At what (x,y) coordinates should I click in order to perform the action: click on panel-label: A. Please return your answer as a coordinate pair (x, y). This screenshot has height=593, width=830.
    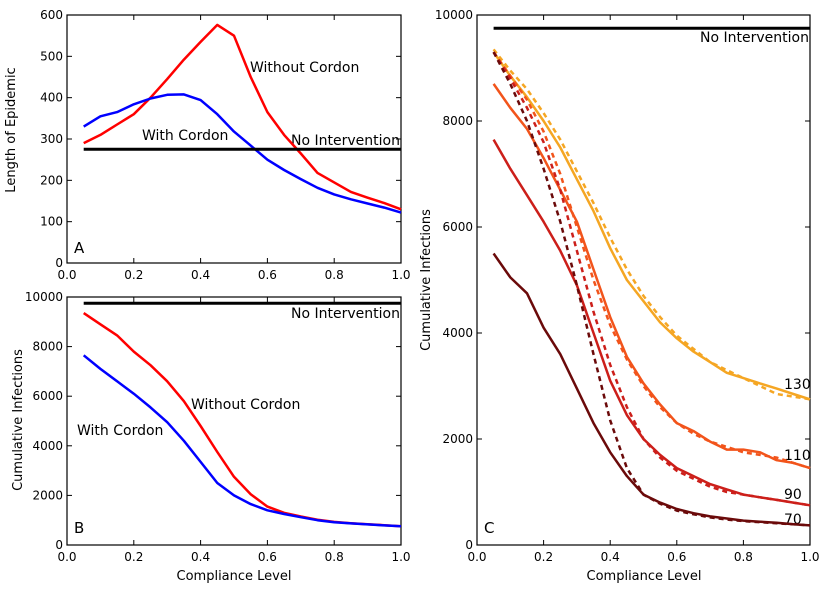
    Looking at the image, I should click on (79, 248).